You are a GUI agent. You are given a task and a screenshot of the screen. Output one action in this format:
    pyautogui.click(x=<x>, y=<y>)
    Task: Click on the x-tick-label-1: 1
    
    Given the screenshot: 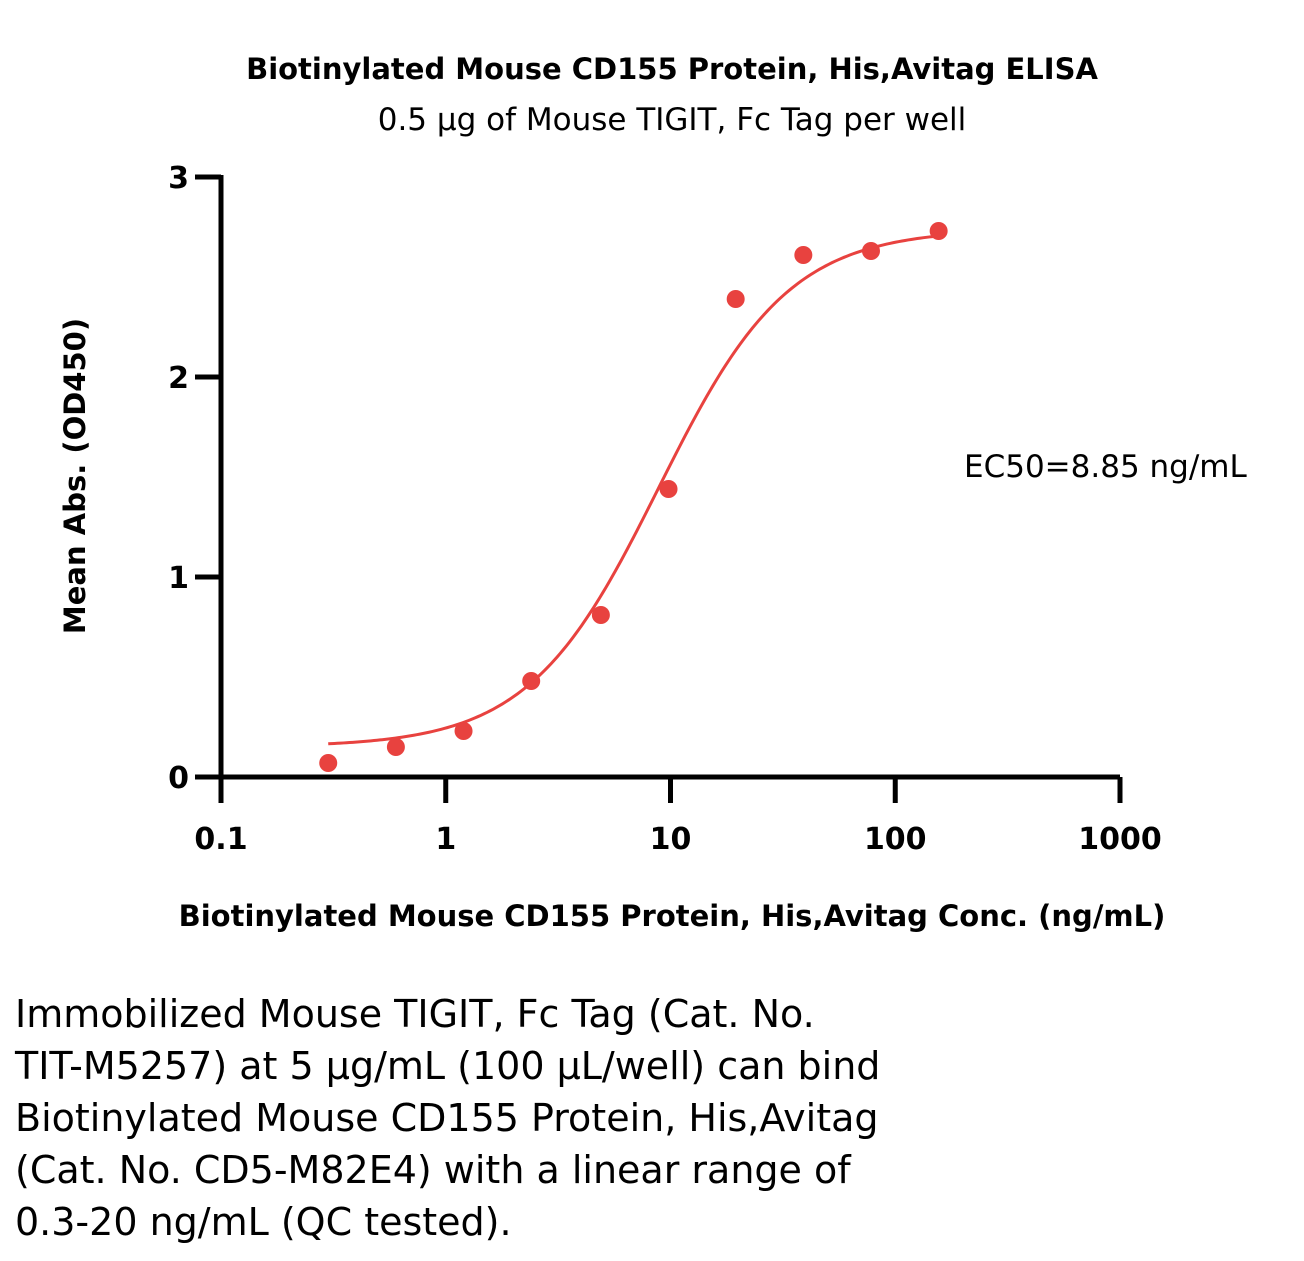 What is the action you would take?
    pyautogui.click(x=445, y=839)
    